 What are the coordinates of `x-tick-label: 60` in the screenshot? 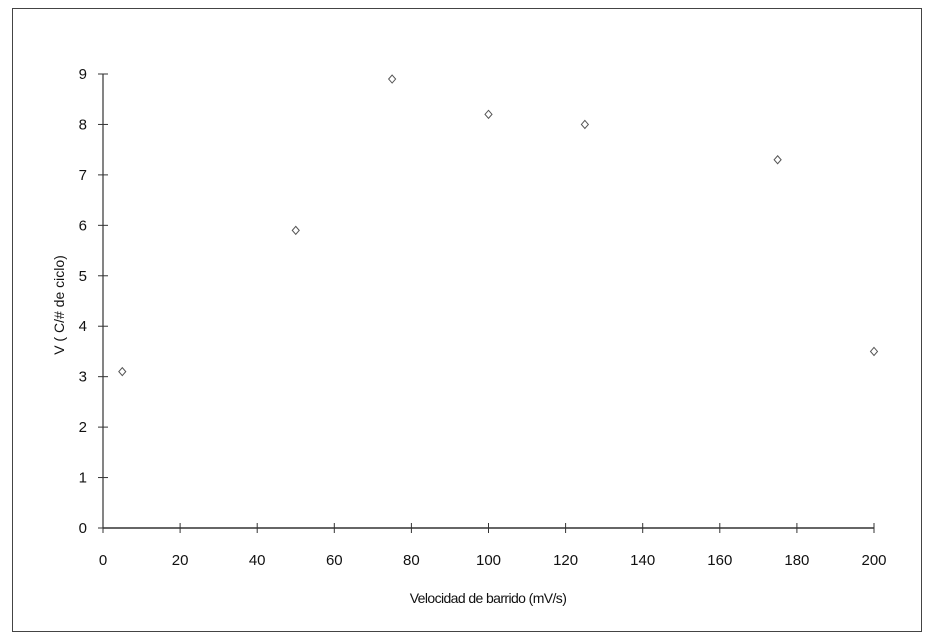 It's located at (334, 560).